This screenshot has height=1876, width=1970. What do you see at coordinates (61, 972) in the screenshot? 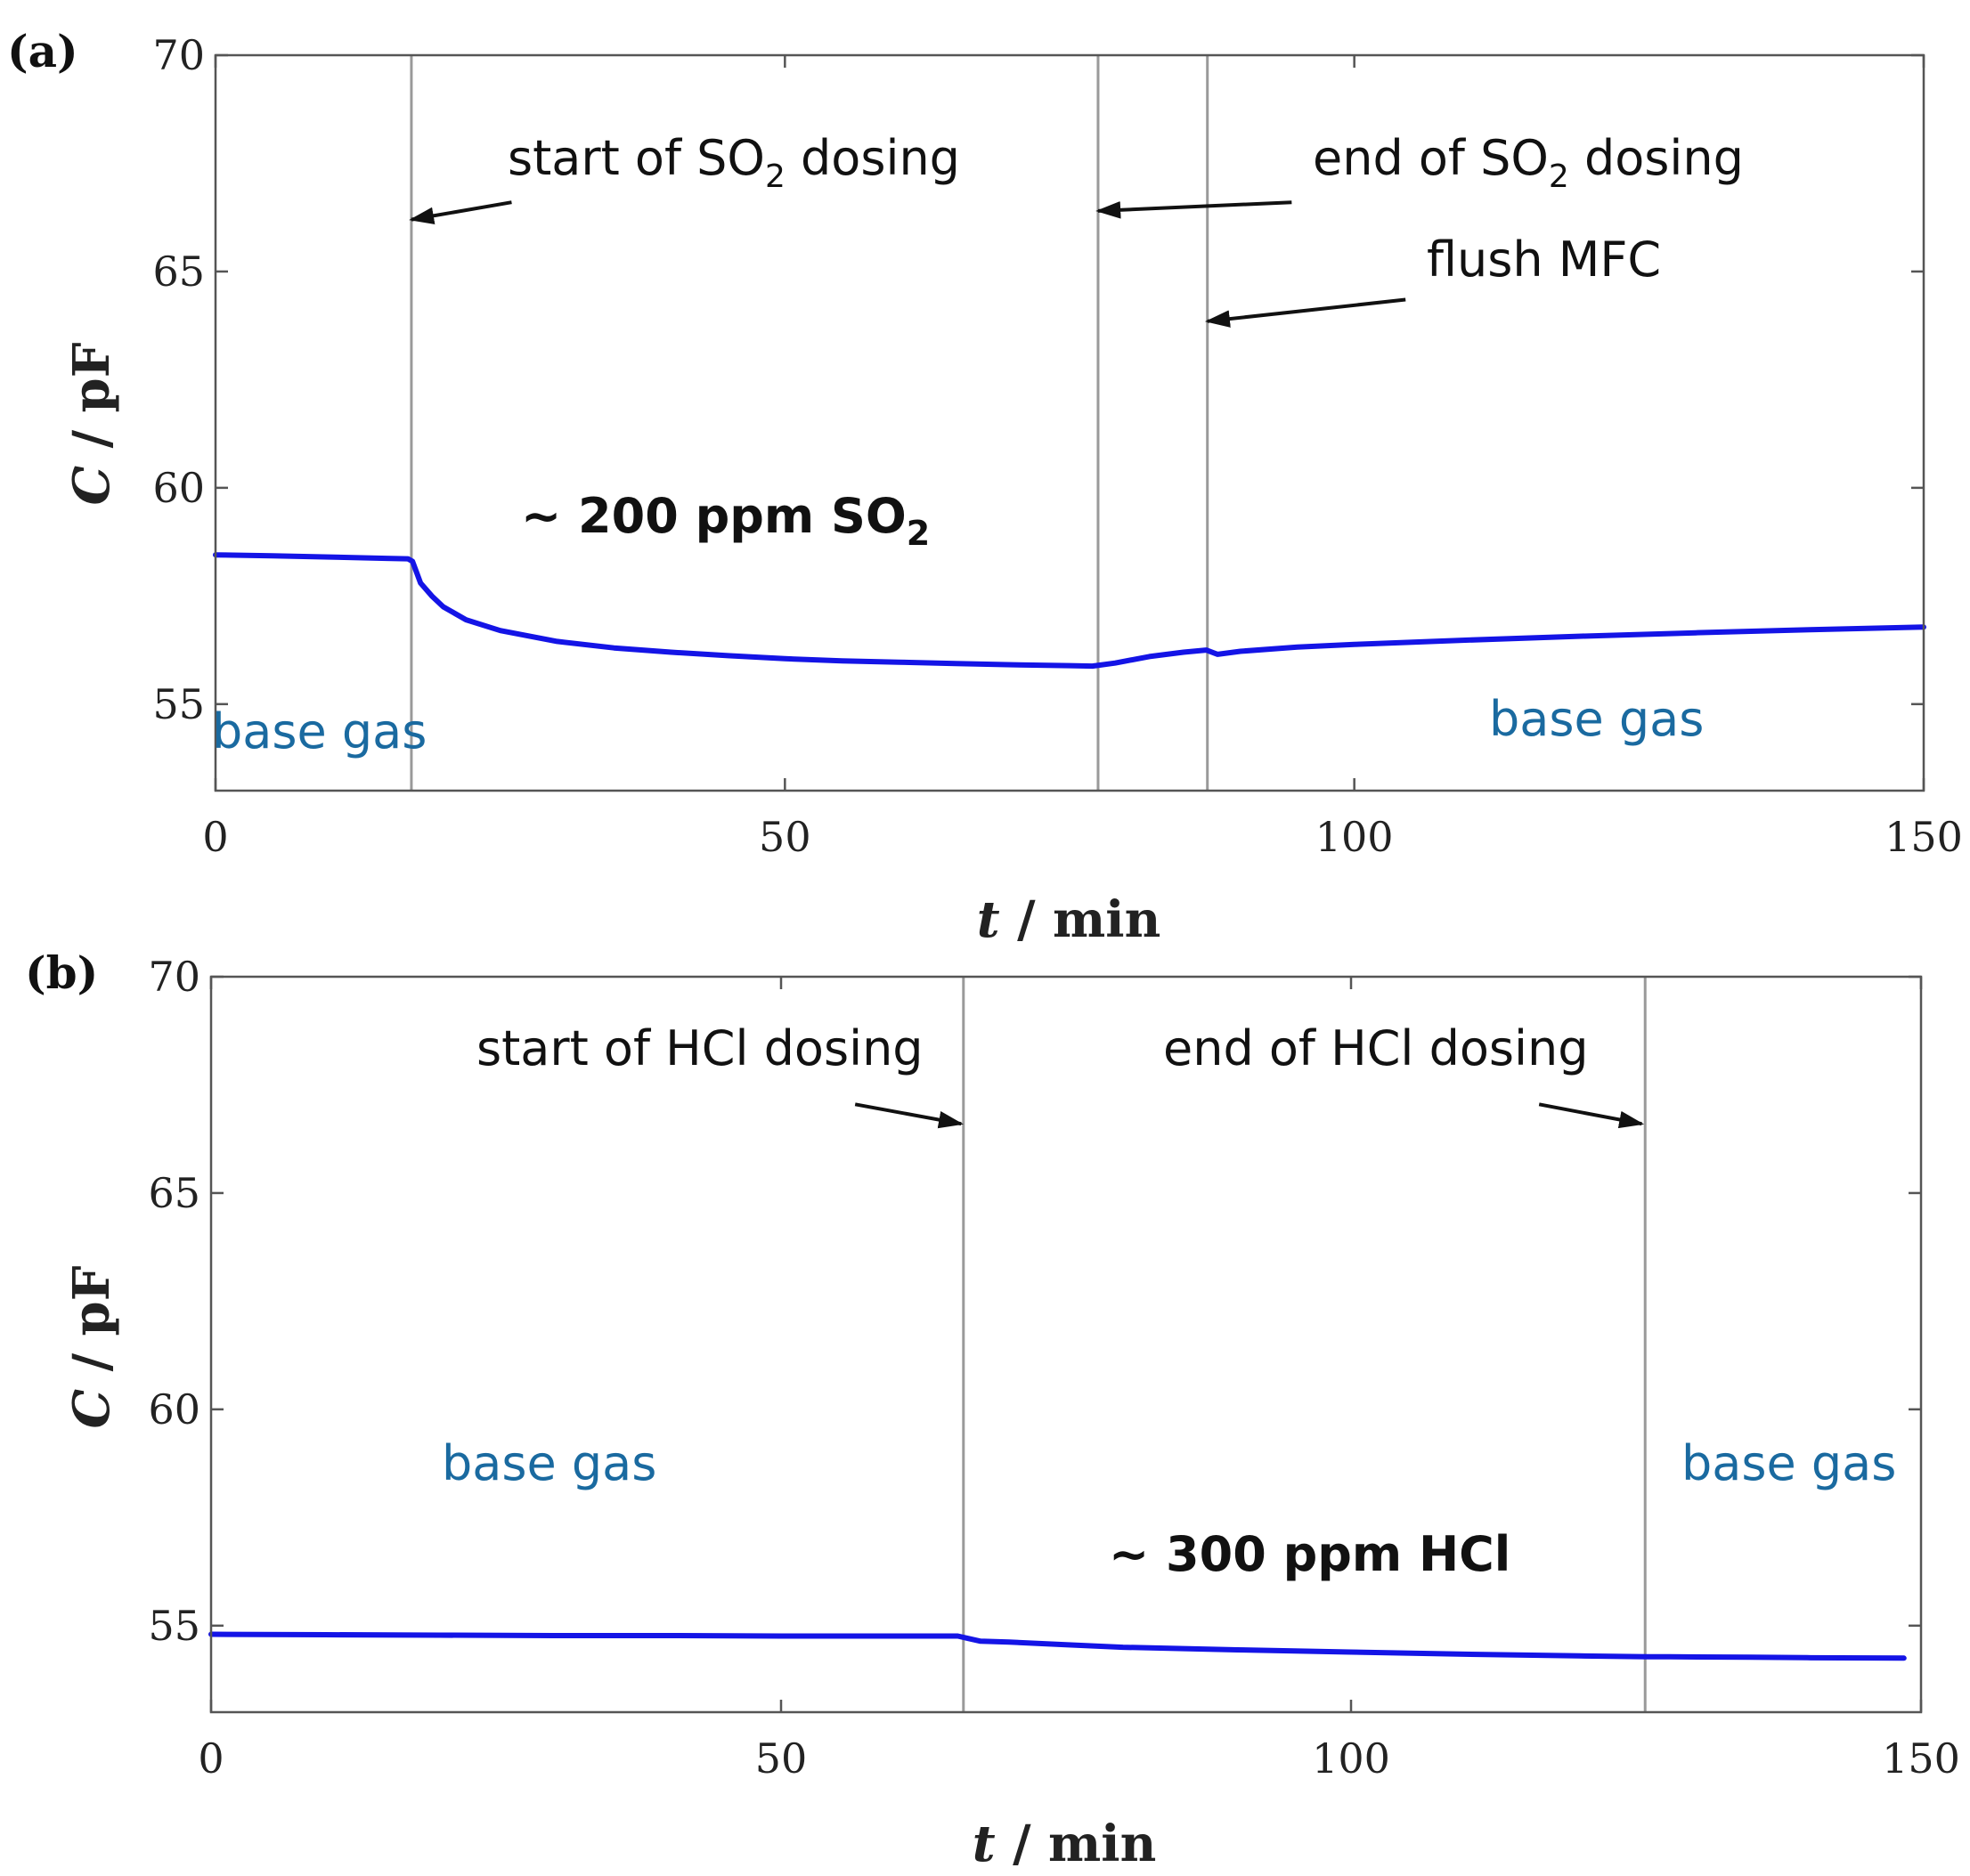
I see `panel-b-label: (b)` at bounding box center [61, 972].